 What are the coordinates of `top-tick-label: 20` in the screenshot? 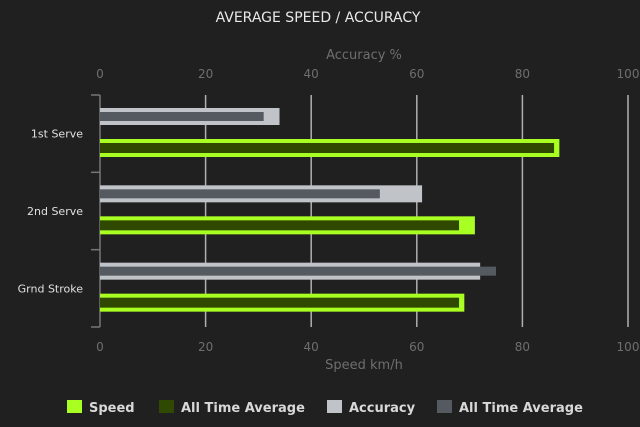 It's located at (205, 74).